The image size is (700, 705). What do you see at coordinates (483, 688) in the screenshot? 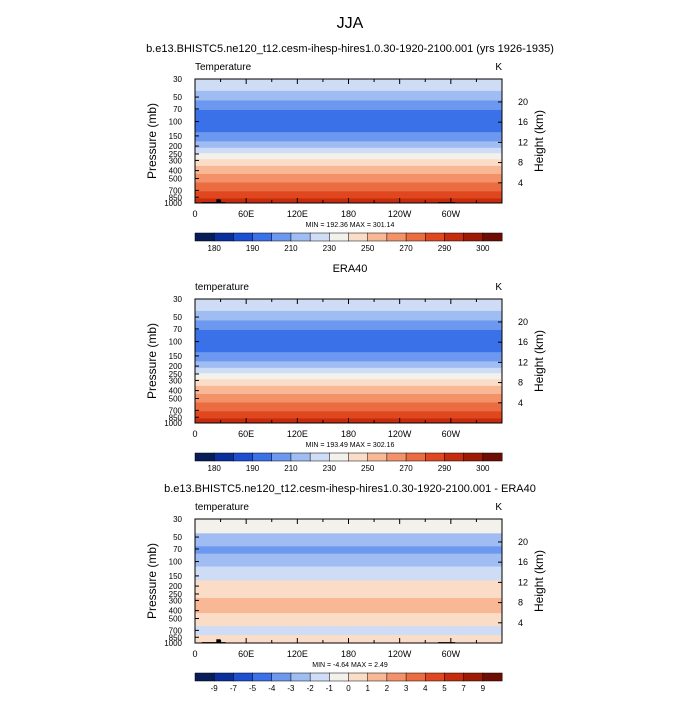
I see `colorbar-label: 9` at bounding box center [483, 688].